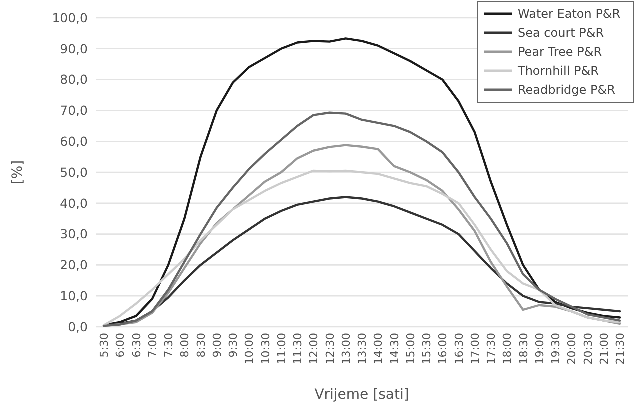  Describe the element at coordinates (70, 18) in the screenshot. I see `y-tick-label: 100,0` at that location.